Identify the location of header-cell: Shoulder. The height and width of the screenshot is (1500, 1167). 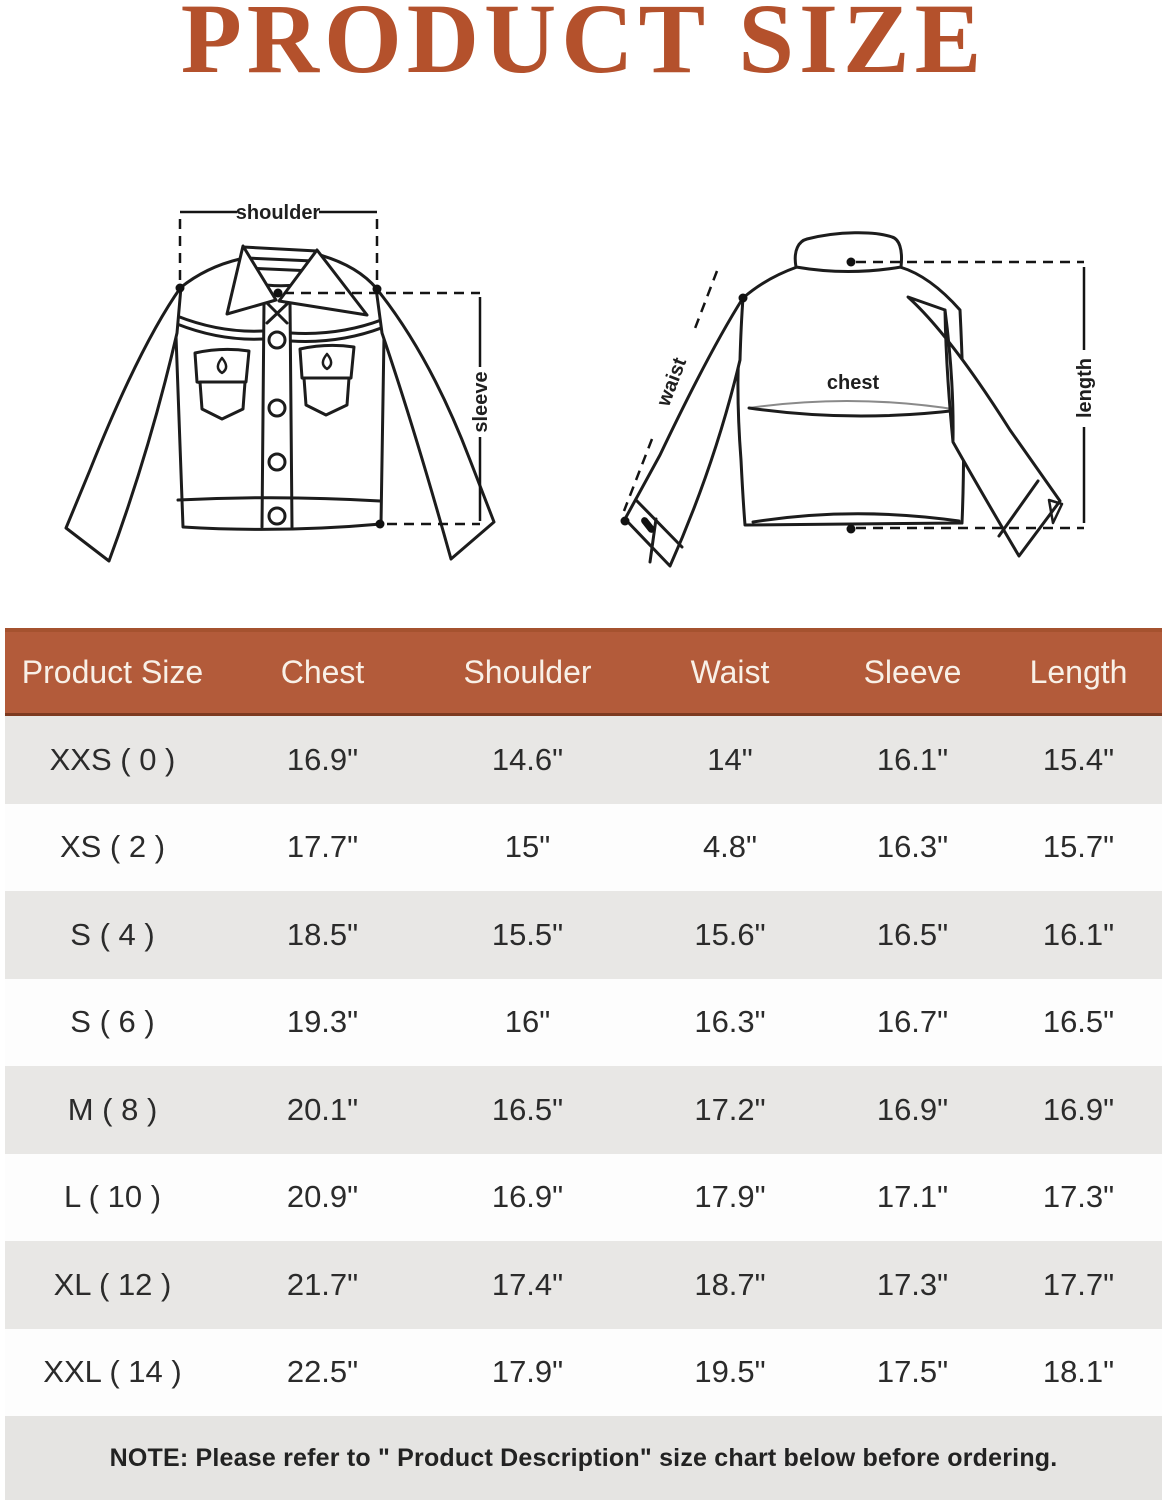
(527, 672).